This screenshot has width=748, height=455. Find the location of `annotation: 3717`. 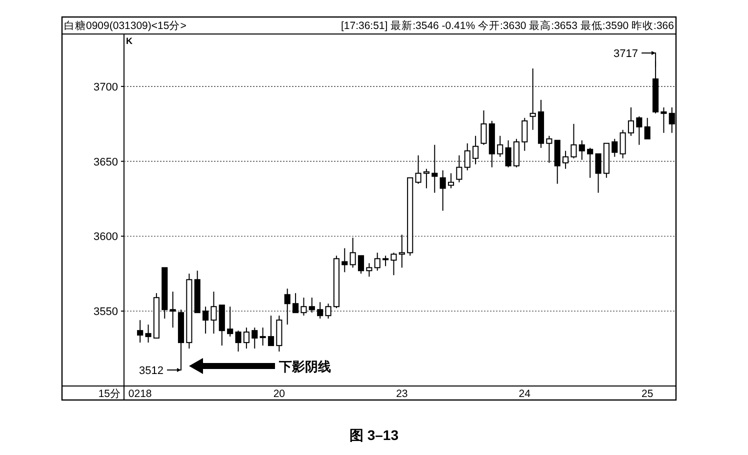

annotation: 3717 is located at coordinates (626, 54).